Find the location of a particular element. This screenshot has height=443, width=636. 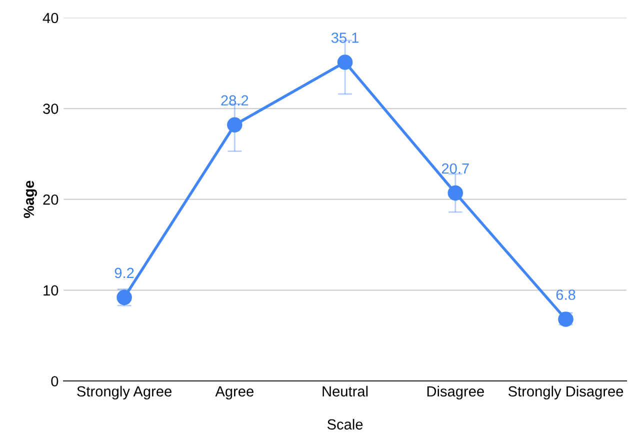

x-tick-label: Strongly Agree is located at coordinates (124, 393).